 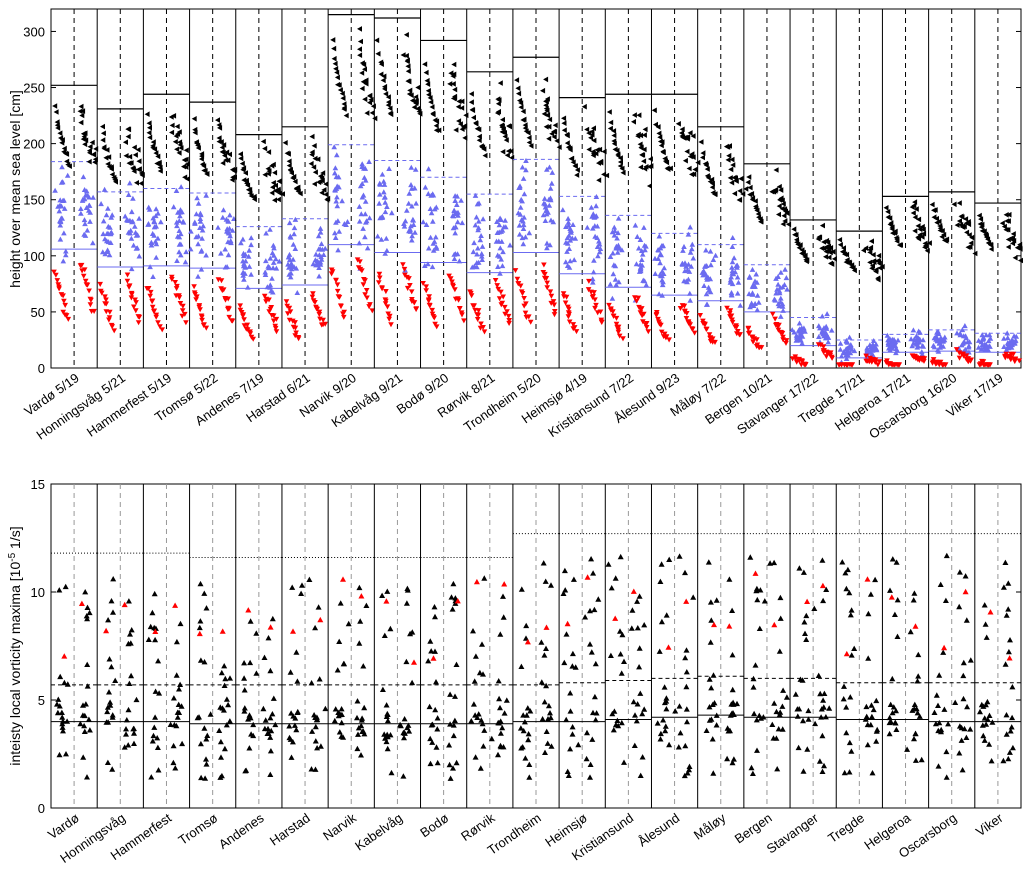 I want to click on bottom-point-highlight, so click(x=729, y=626).